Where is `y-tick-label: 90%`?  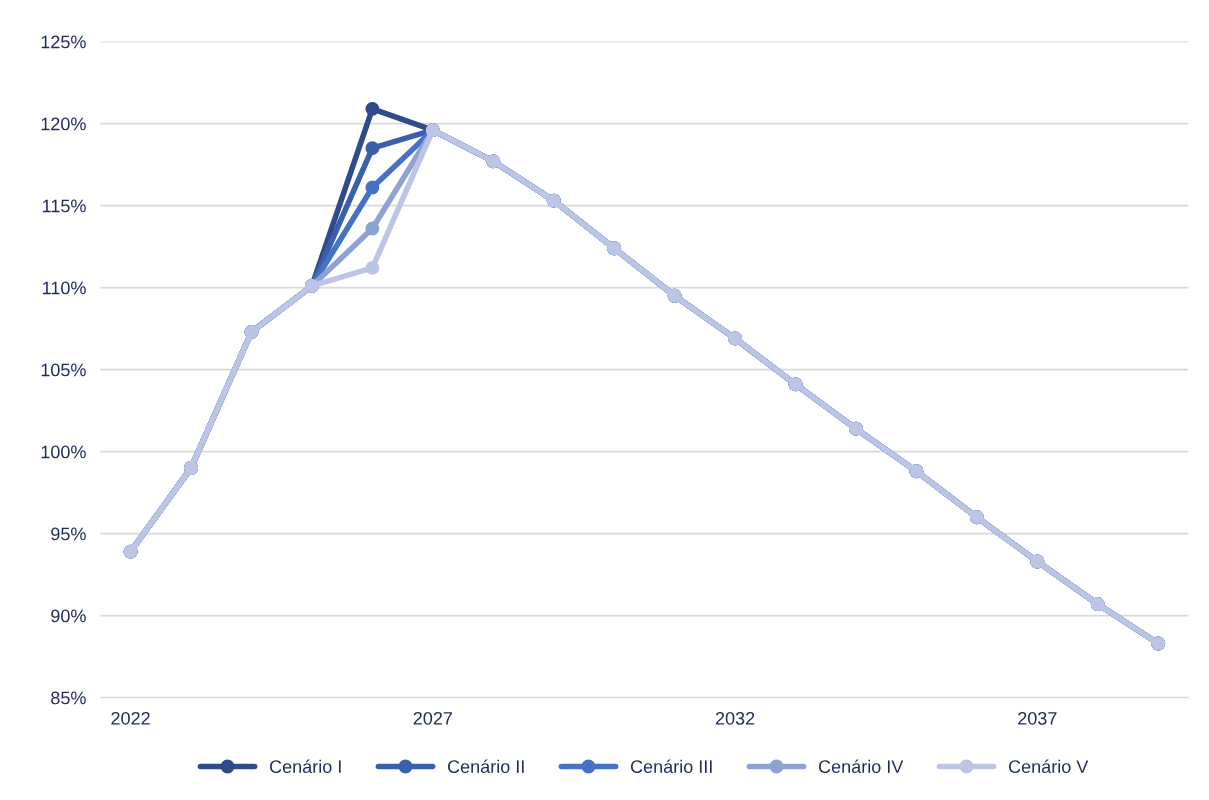 y-tick-label: 90% is located at coordinates (68, 616).